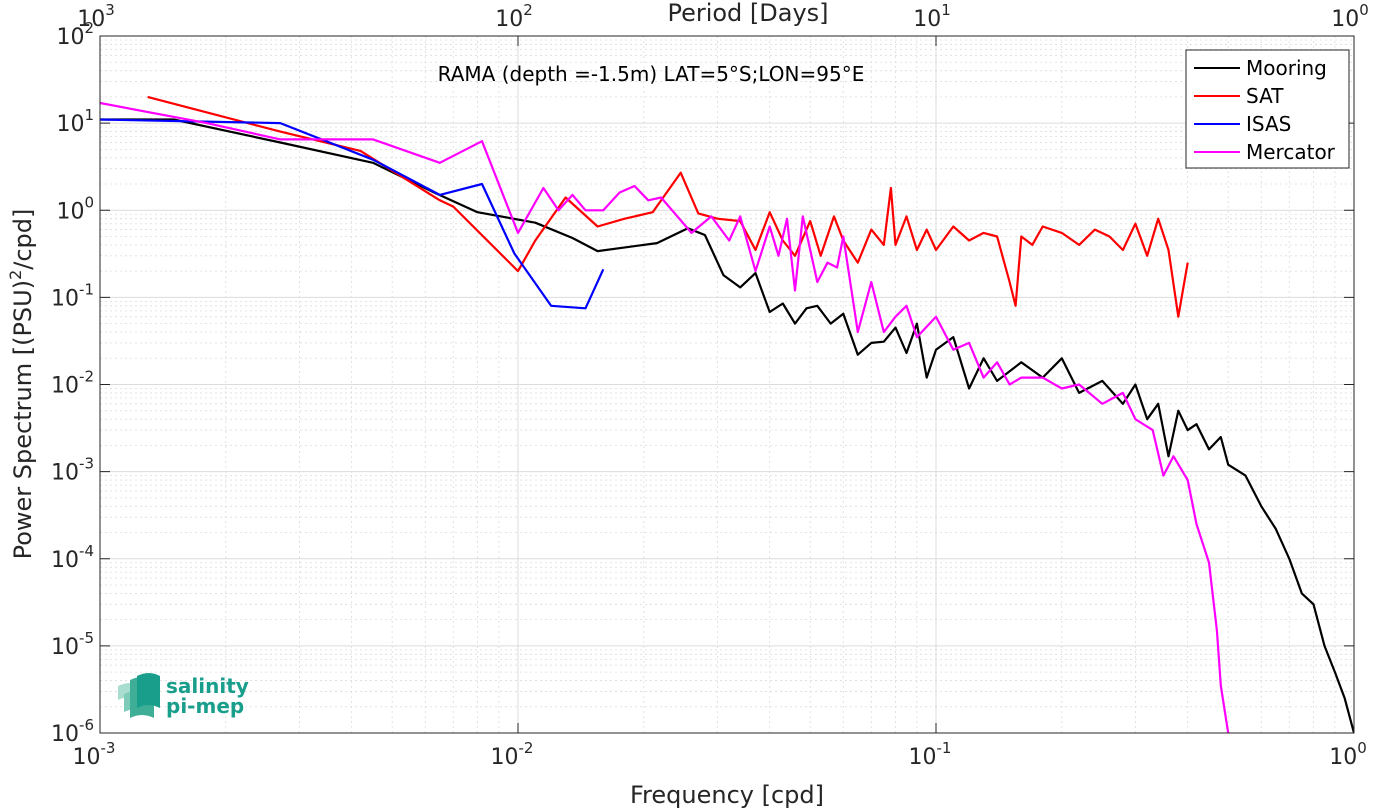 This screenshot has height=809, width=1383. What do you see at coordinates (352, 214) in the screenshot?
I see `series-line-isas` at bounding box center [352, 214].